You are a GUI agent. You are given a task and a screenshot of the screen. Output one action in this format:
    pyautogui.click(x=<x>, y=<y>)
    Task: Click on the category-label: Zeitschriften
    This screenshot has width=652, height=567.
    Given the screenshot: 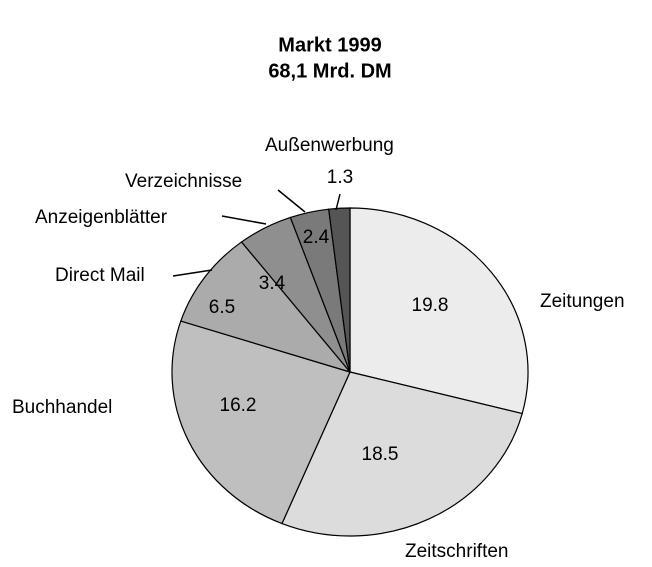 What is the action you would take?
    pyautogui.click(x=456, y=551)
    